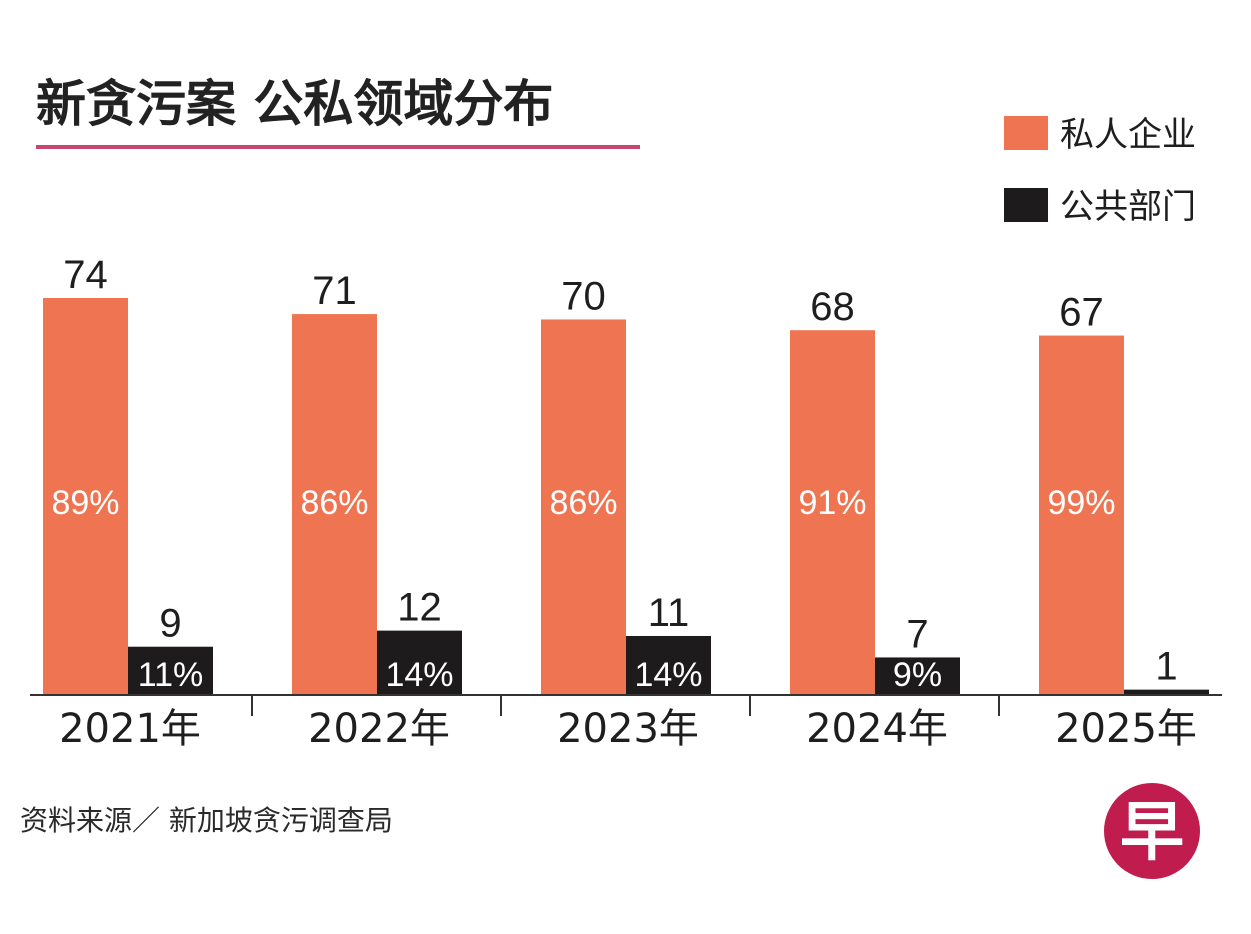 Image resolution: width=1251 pixels, height=934 pixels. I want to click on x-tick-label: 2021年, so click(130, 729).